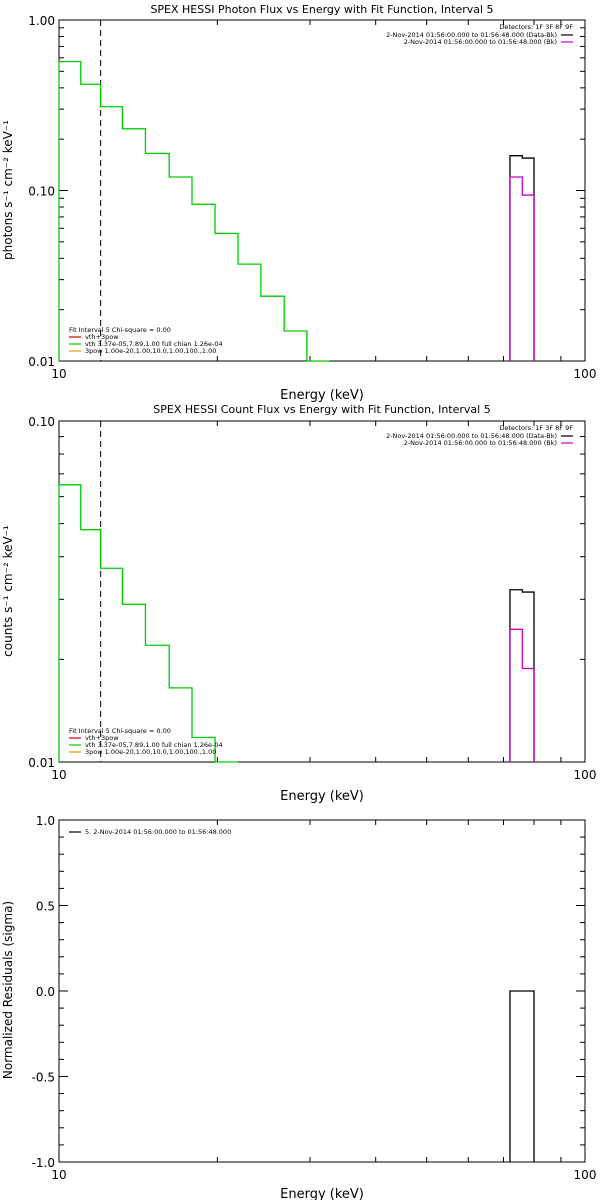 This screenshot has width=600, height=1200. Describe the element at coordinates (522, 695) in the screenshot. I see `count-flux-series-2-step-line` at that location.